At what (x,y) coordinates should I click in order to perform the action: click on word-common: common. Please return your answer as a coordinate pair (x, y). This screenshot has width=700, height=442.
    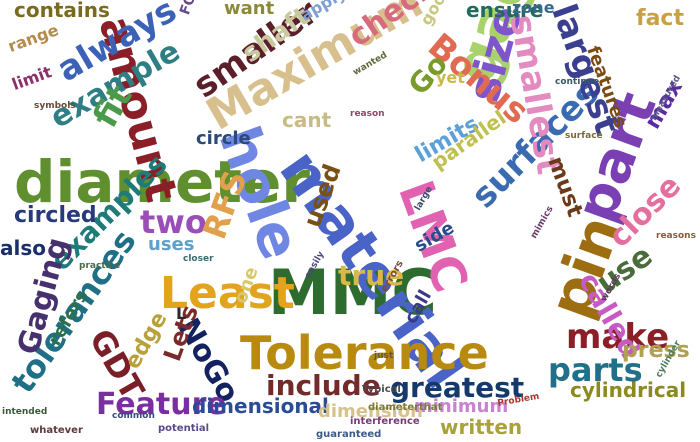
    Looking at the image, I should click on (133, 416).